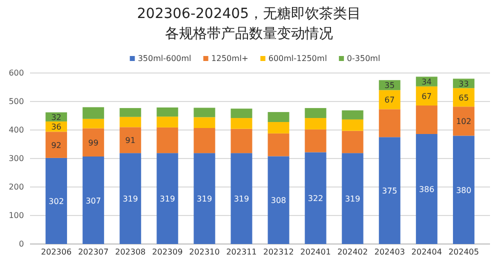 Image resolution: width=498 pixels, height=264 pixels. I want to click on legend-label: 0-350ml, so click(363, 58).